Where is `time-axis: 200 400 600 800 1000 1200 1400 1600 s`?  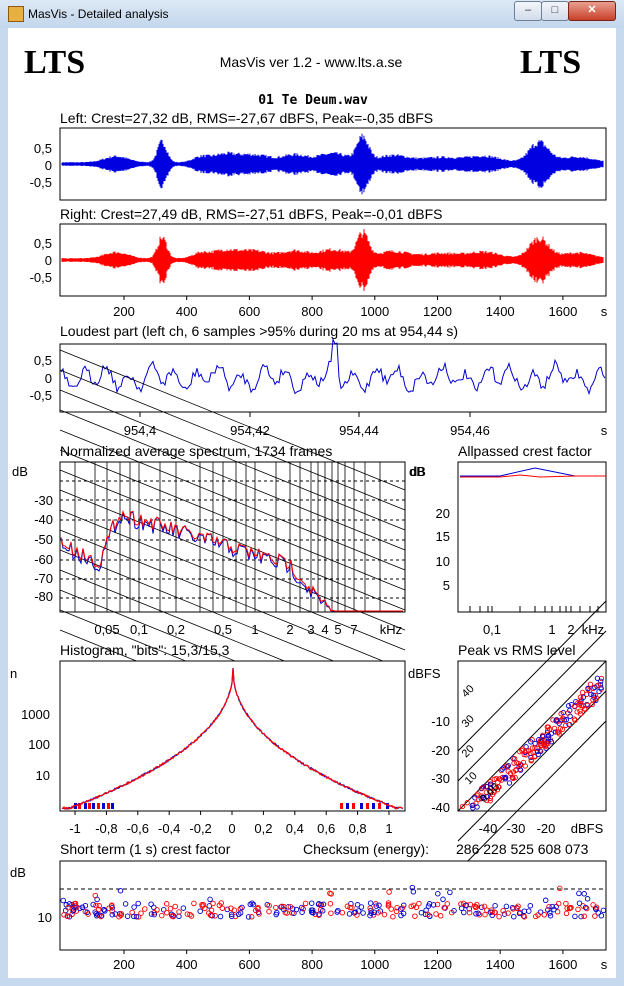 time-axis: 200 400 600 800 1000 1200 1400 1600 s is located at coordinates (360, 307).